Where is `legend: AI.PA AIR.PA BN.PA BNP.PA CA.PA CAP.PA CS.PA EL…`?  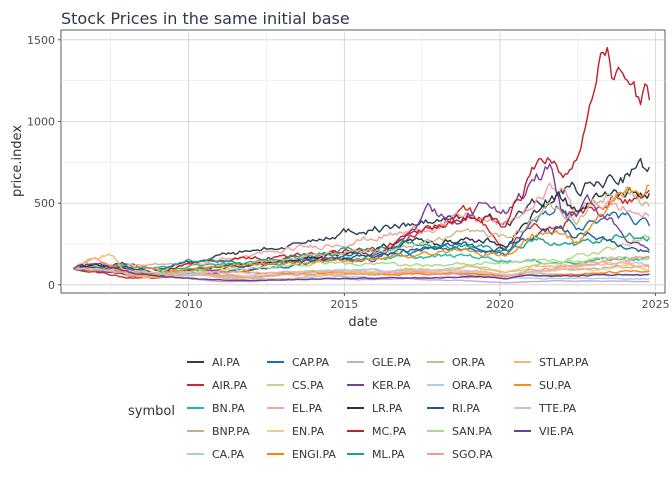 legend: AI.PA AIR.PA BN.PA BNP.PA CA.PA CAP.PA CS.PA EL… is located at coordinates (388, 408).